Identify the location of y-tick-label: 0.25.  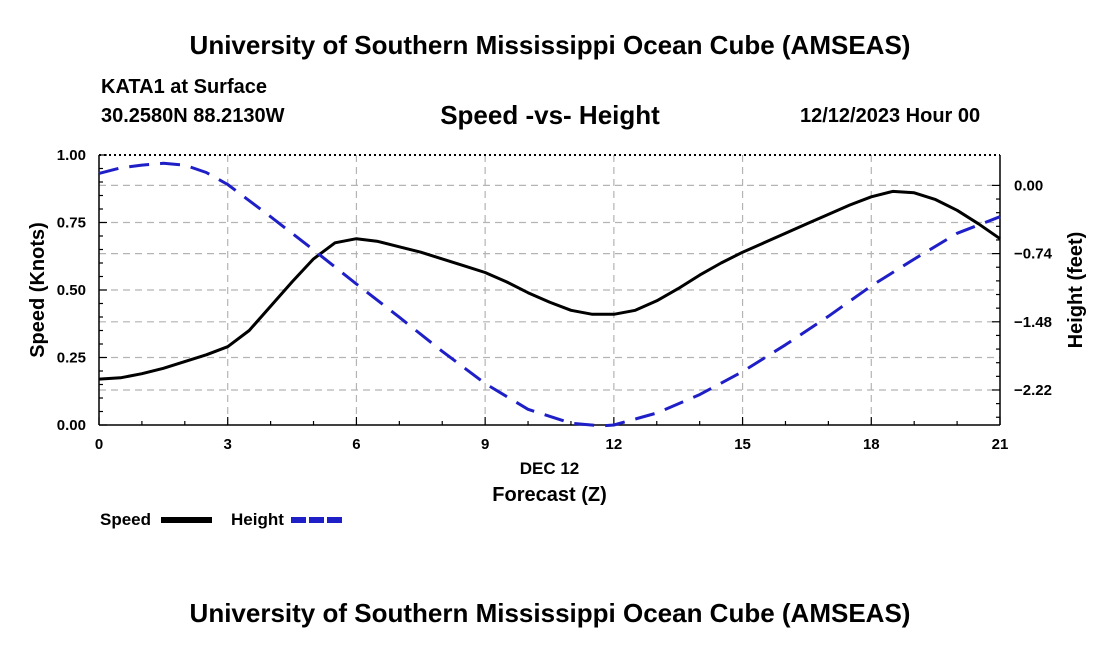
(71, 358).